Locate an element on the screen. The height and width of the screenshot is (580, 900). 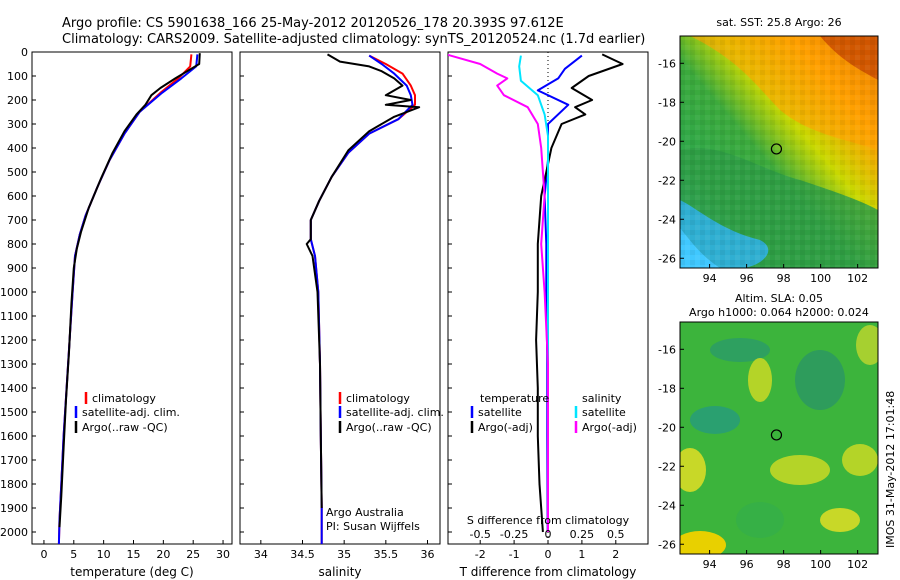
temperature-axis-label: temperature (deg C) is located at coordinates (131, 572).